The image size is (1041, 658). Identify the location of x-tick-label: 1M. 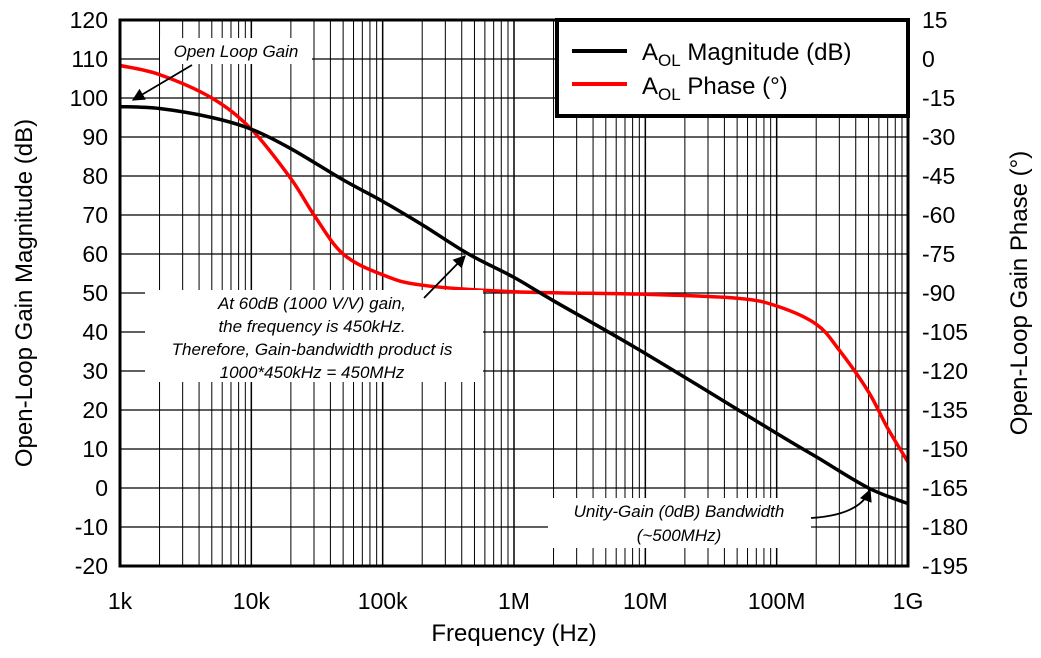
(514, 601).